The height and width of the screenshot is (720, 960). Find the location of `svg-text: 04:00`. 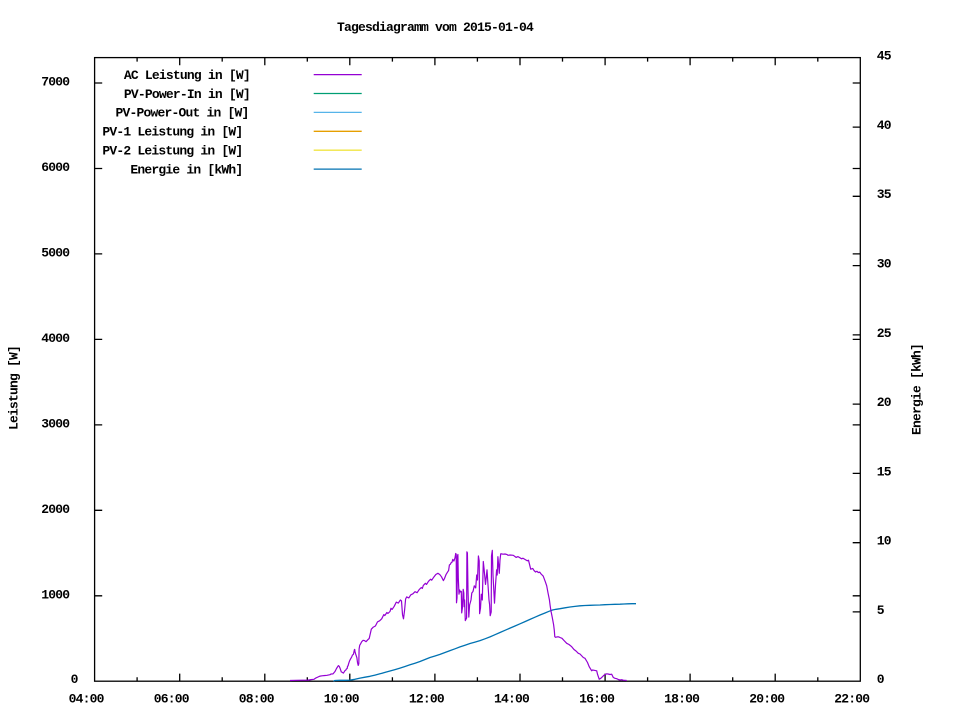

svg-text: 04:00 is located at coordinates (87, 698).